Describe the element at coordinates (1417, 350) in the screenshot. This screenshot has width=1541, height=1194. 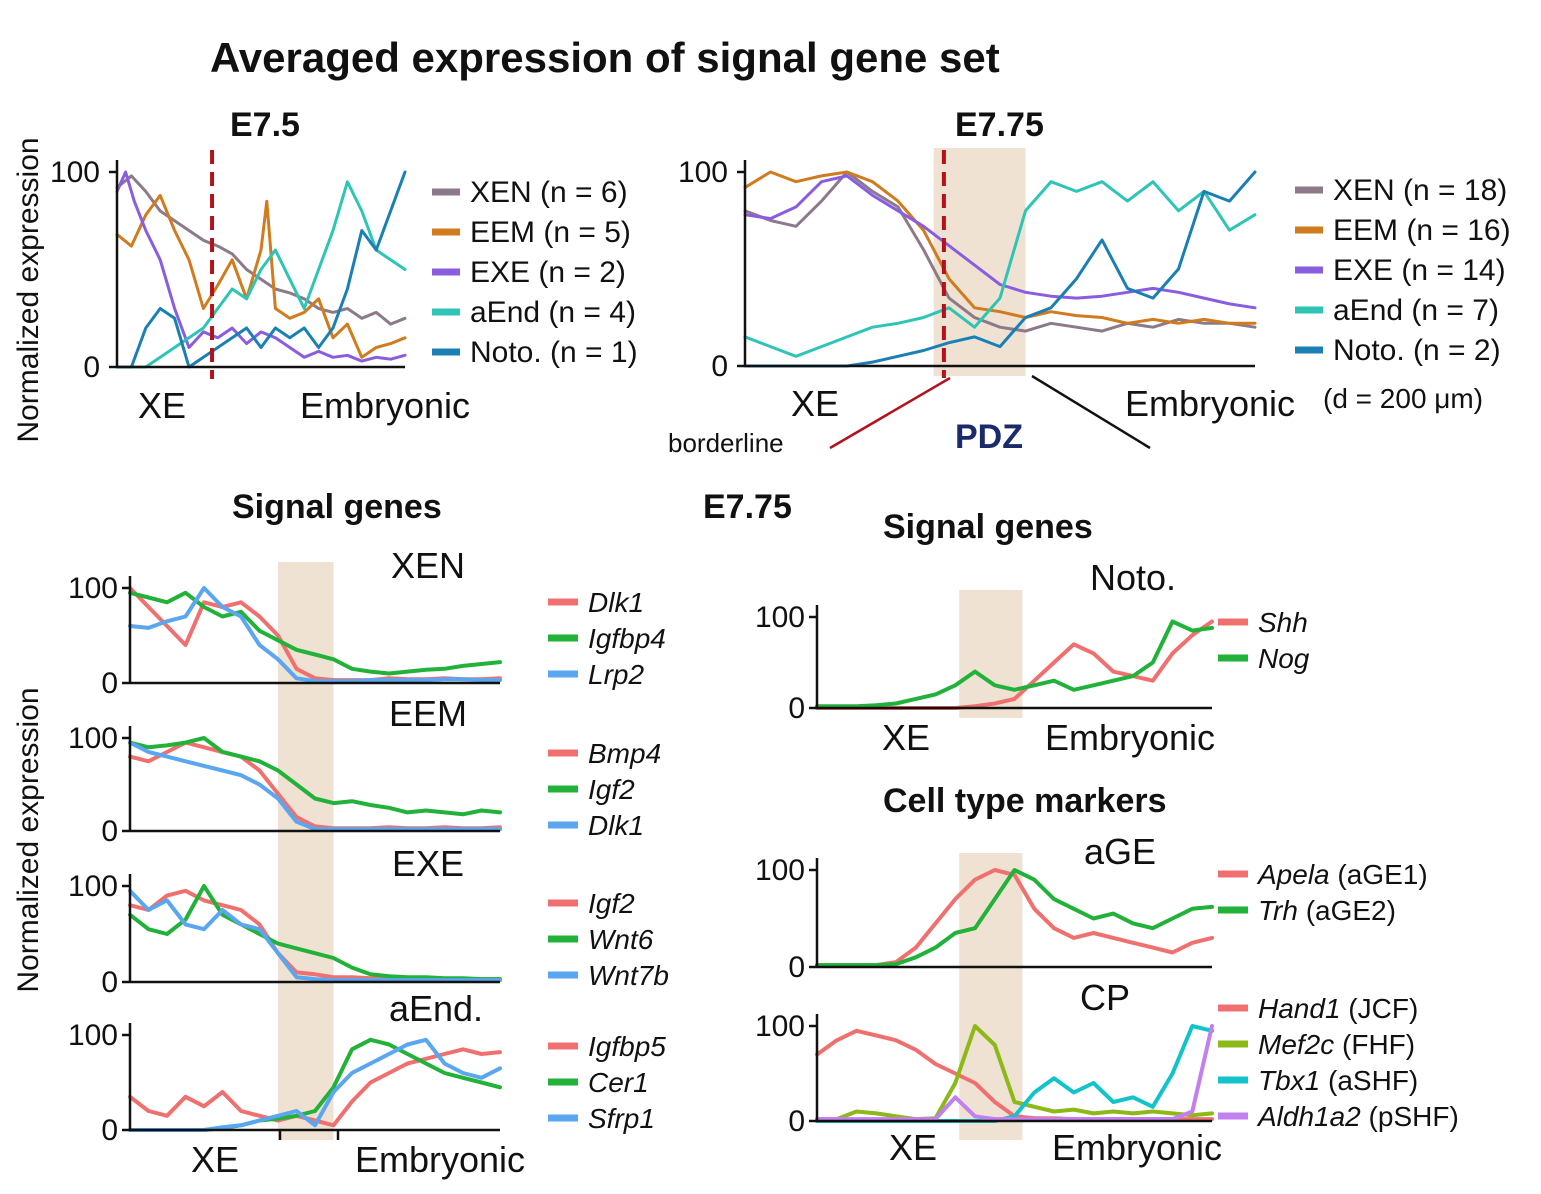
I see `legend-label-e775: Noto. (n = 2)` at that location.